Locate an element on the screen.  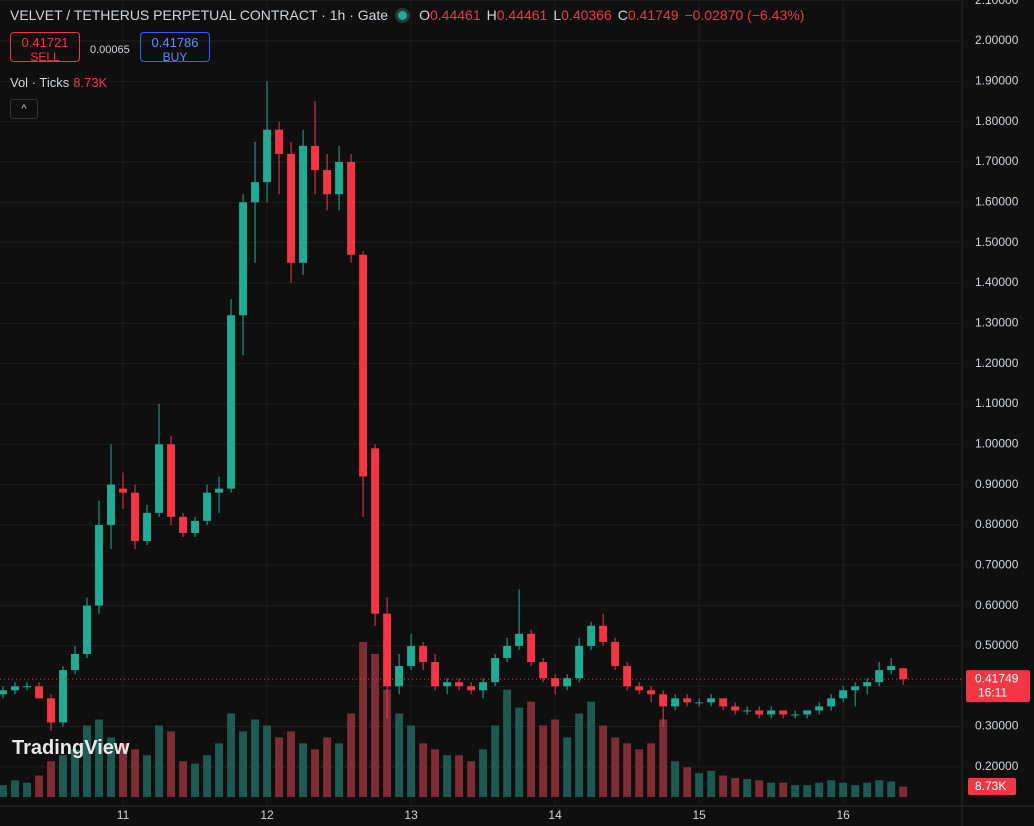
sell-label: SELL is located at coordinates (45, 57).